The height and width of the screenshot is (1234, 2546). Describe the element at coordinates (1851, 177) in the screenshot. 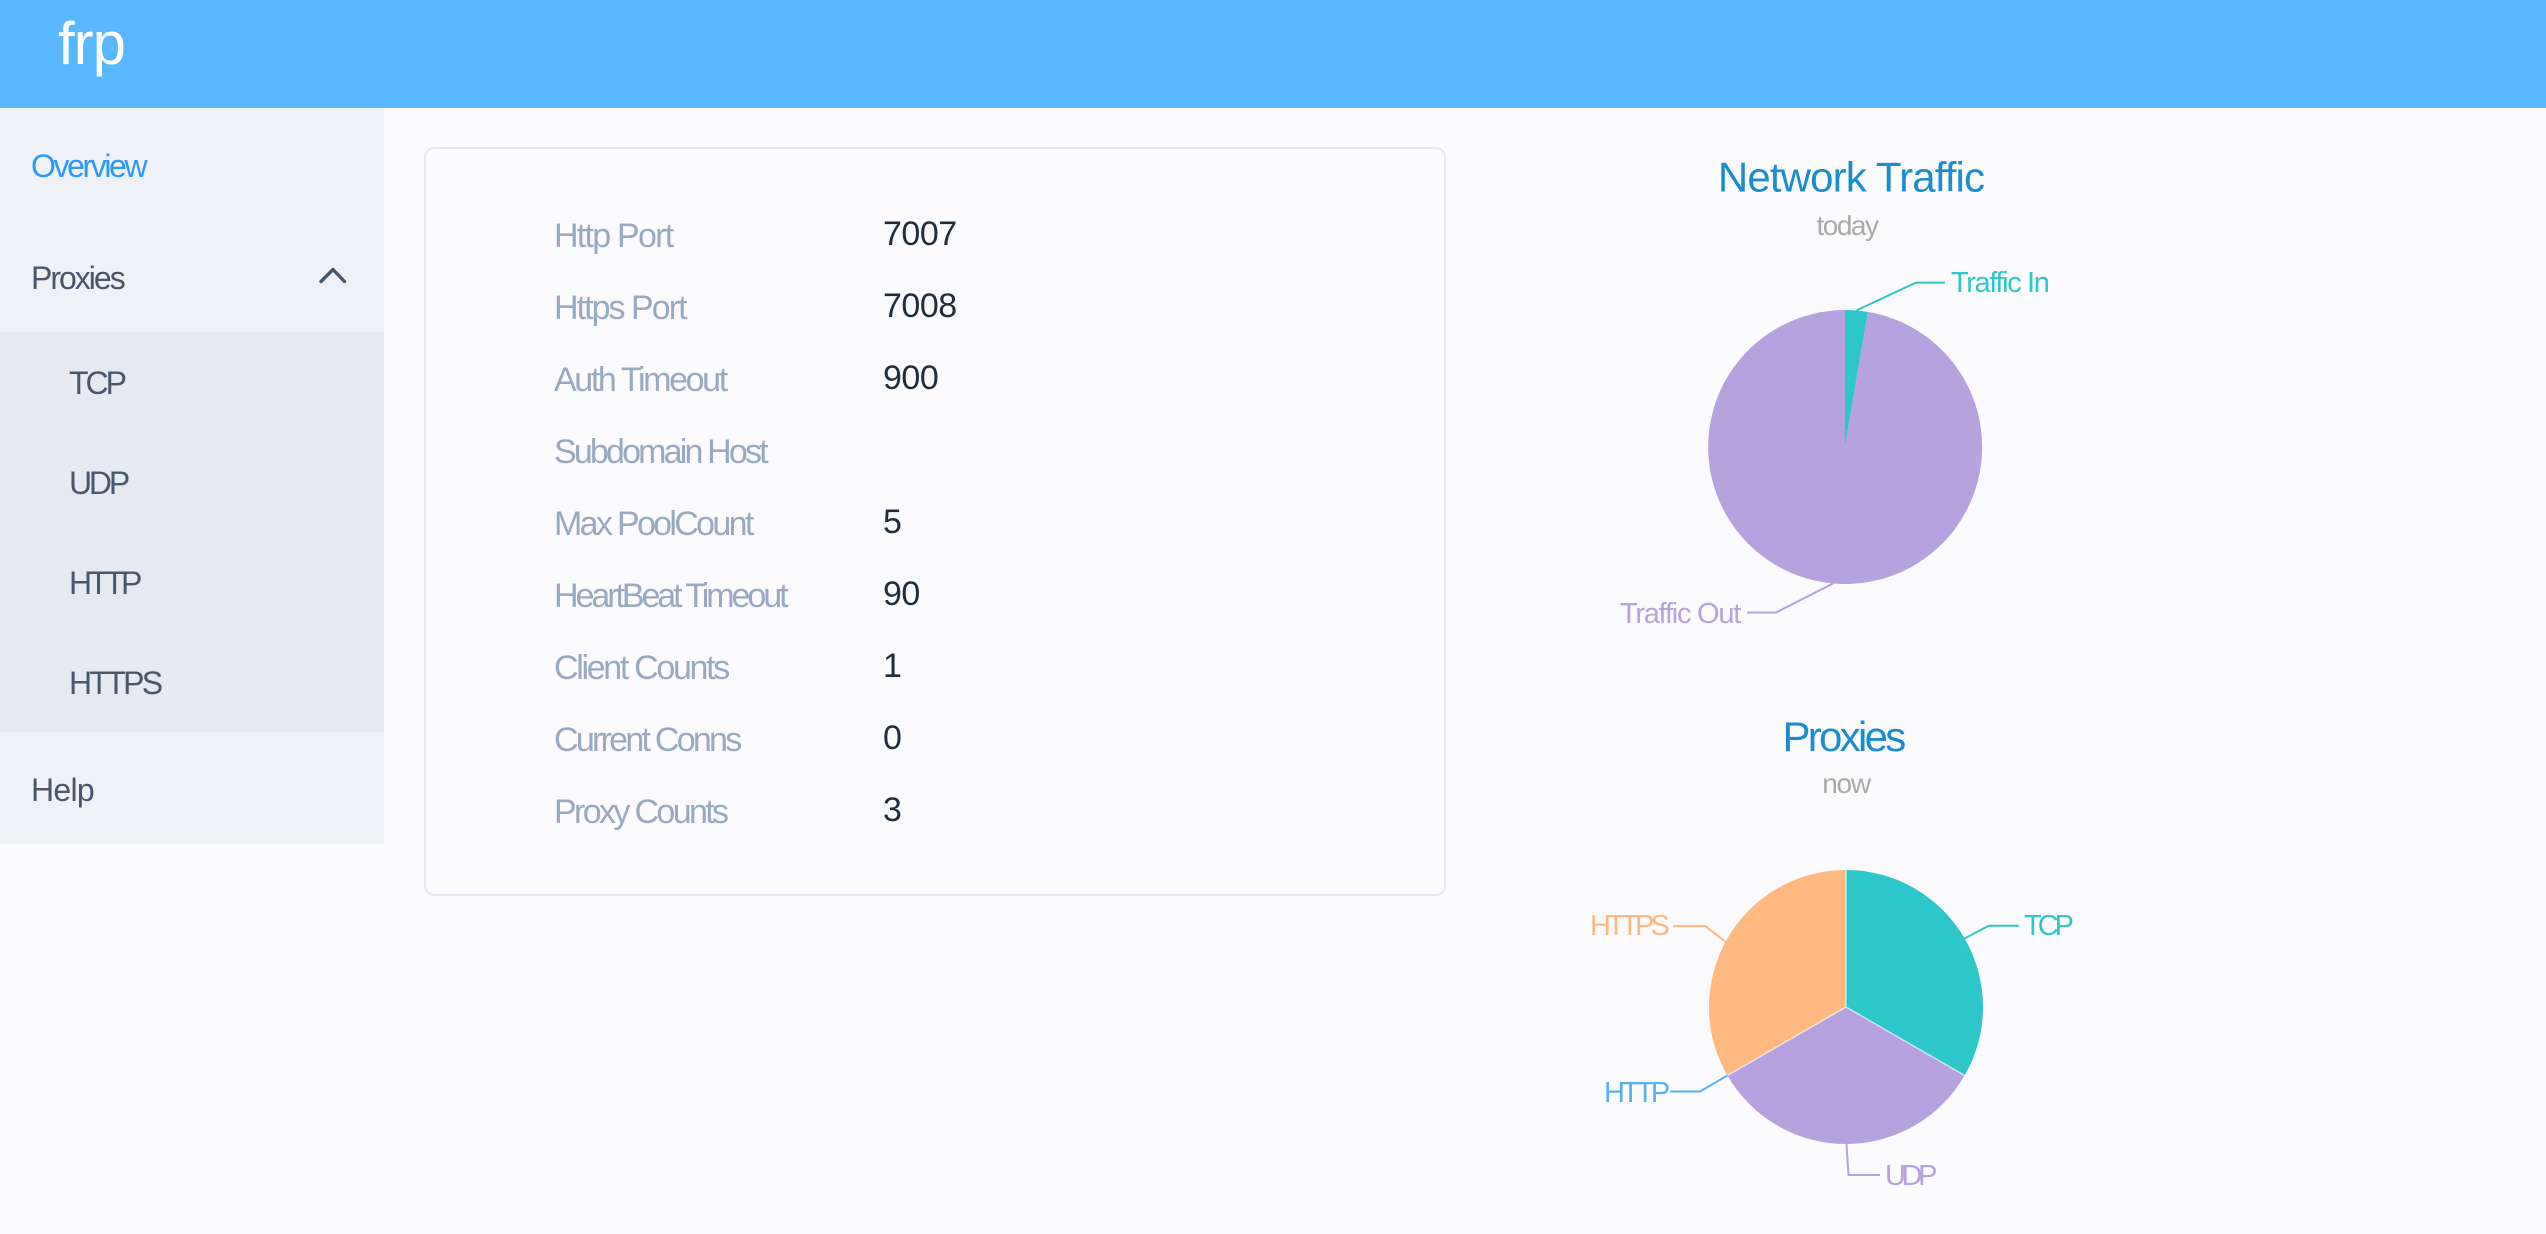

I see `svg-text: Network Traffic` at that location.